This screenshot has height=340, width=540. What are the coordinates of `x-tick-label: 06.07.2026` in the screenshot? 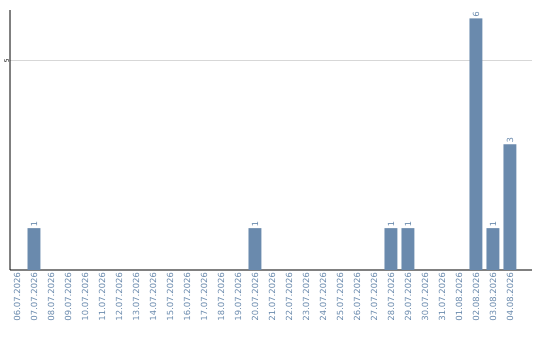 It's located at (17, 296).